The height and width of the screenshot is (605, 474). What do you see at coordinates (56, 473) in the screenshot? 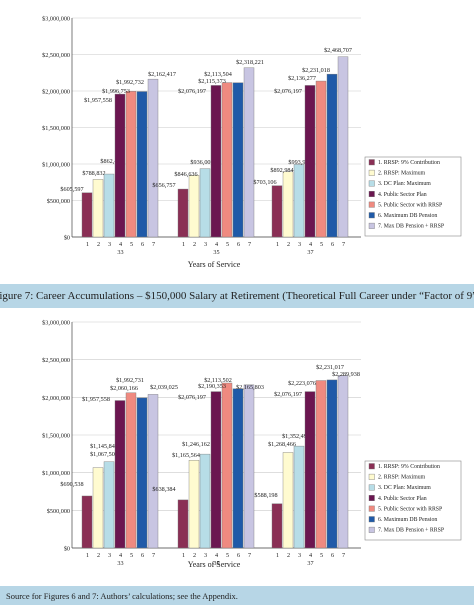
I see `y-tick-label: $1,000,000` at bounding box center [56, 473].